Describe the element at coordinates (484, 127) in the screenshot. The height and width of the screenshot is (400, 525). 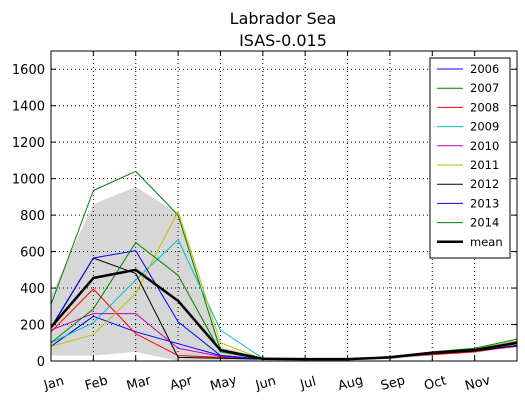
I see `legend-label-2009: 2009` at that location.